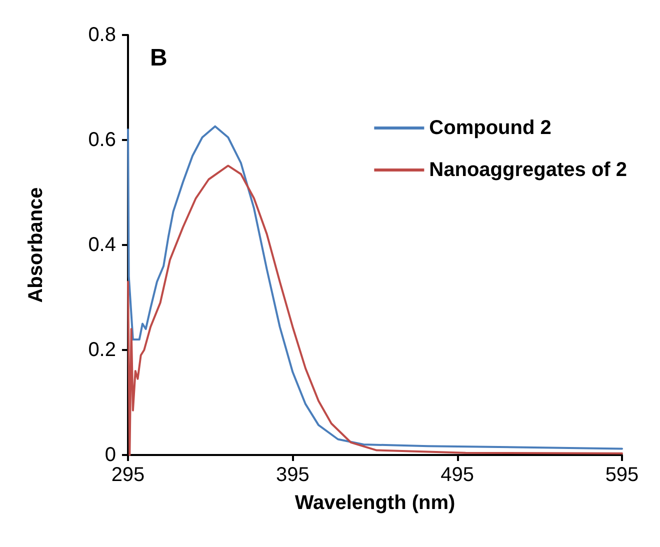  I want to click on x-tick-label: 595, so click(622, 475).